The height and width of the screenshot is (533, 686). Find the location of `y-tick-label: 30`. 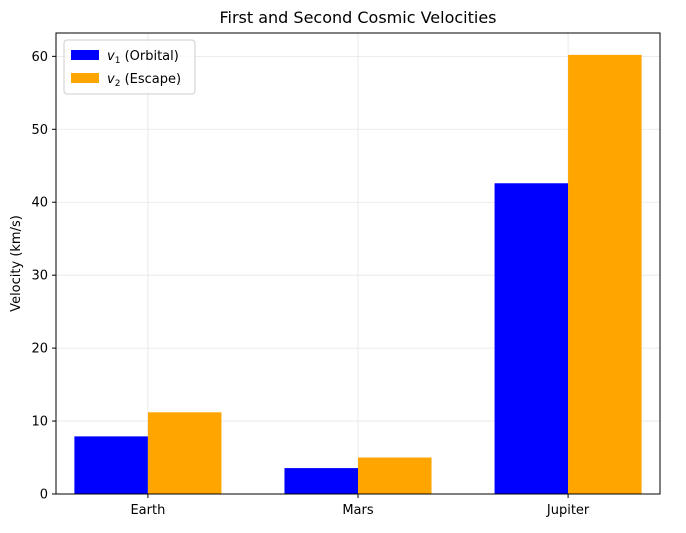

y-tick-label: 30 is located at coordinates (39, 276).